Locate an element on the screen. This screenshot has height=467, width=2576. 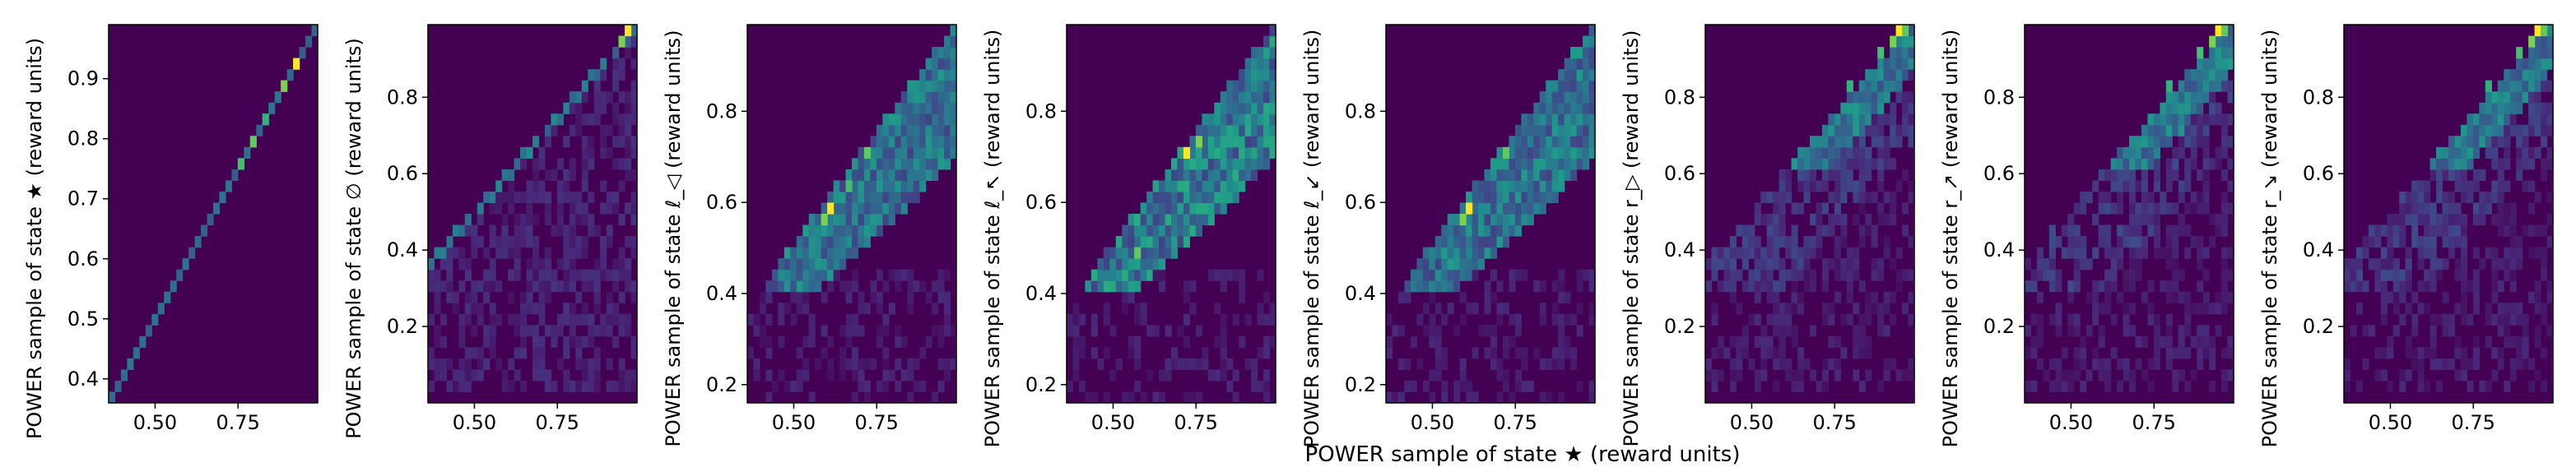
heatmap-cell-peak is located at coordinates (265, 119).